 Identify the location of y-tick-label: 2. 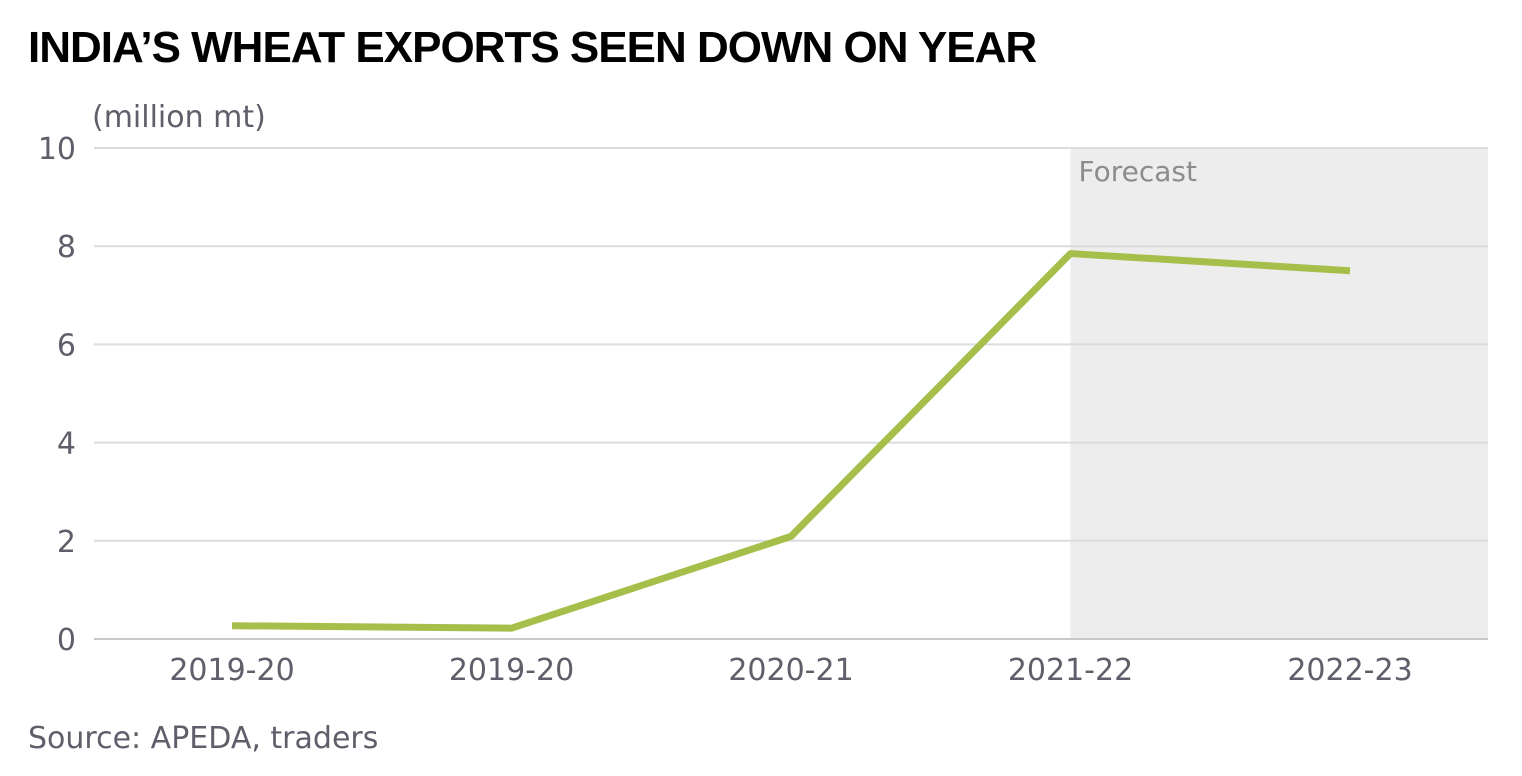
(66, 542).